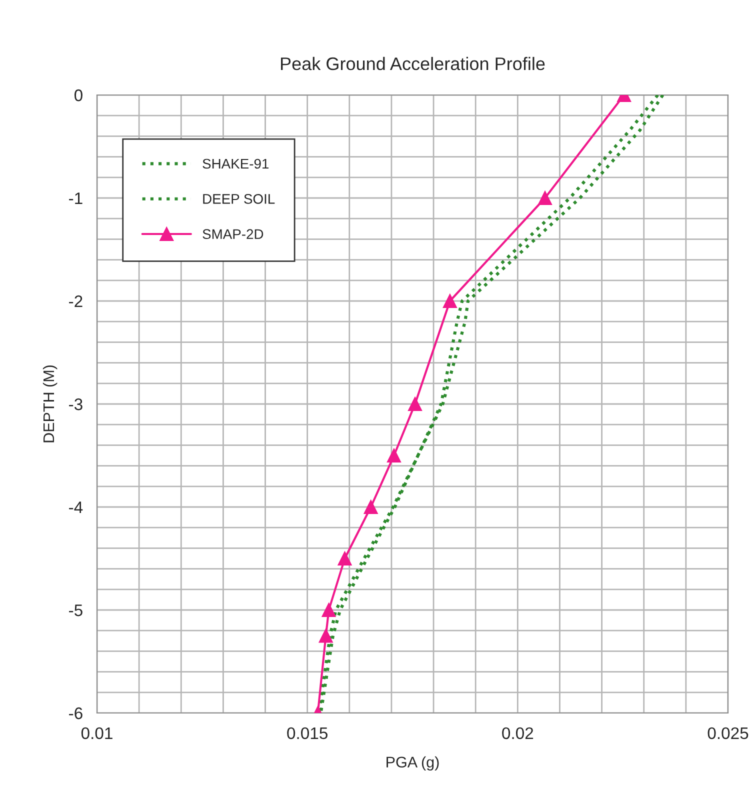  Describe the element at coordinates (307, 733) in the screenshot. I see `x-tick-label: 0.015` at that location.